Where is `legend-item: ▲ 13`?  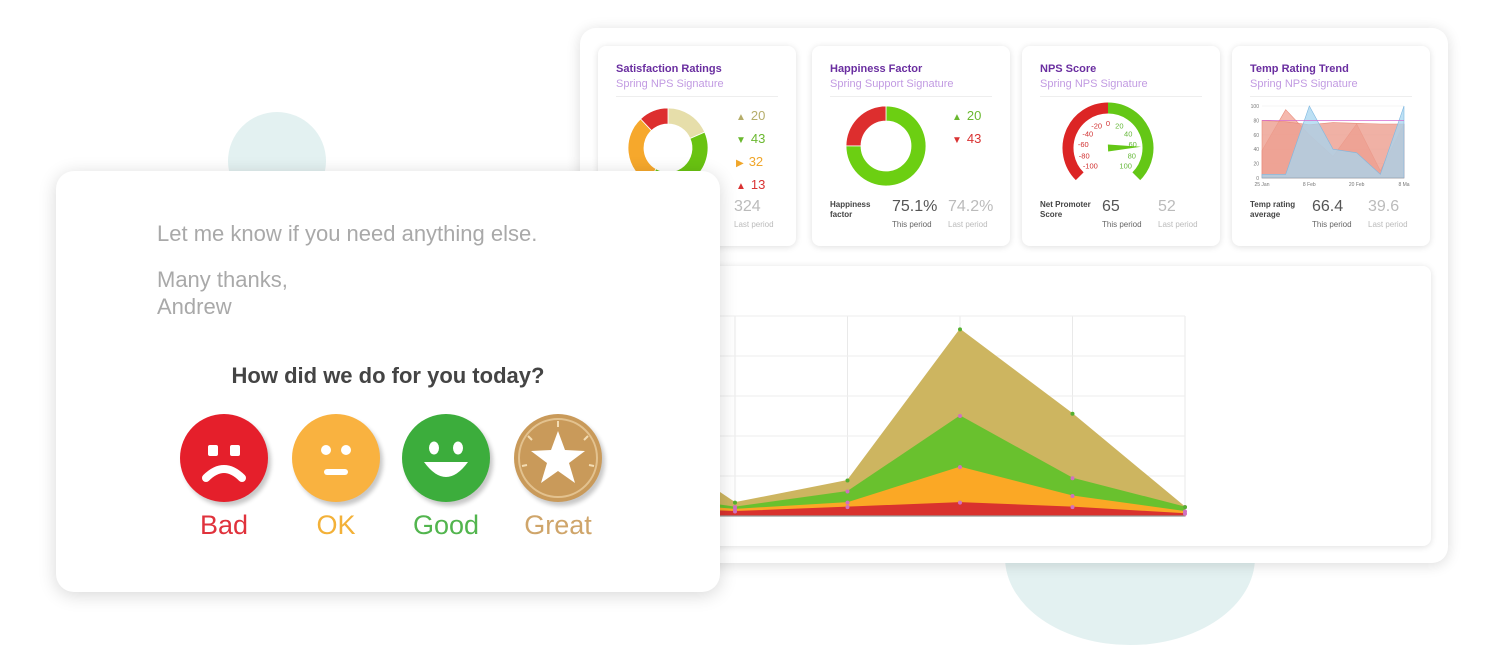
legend-item: ▲ 13 is located at coordinates (750, 185).